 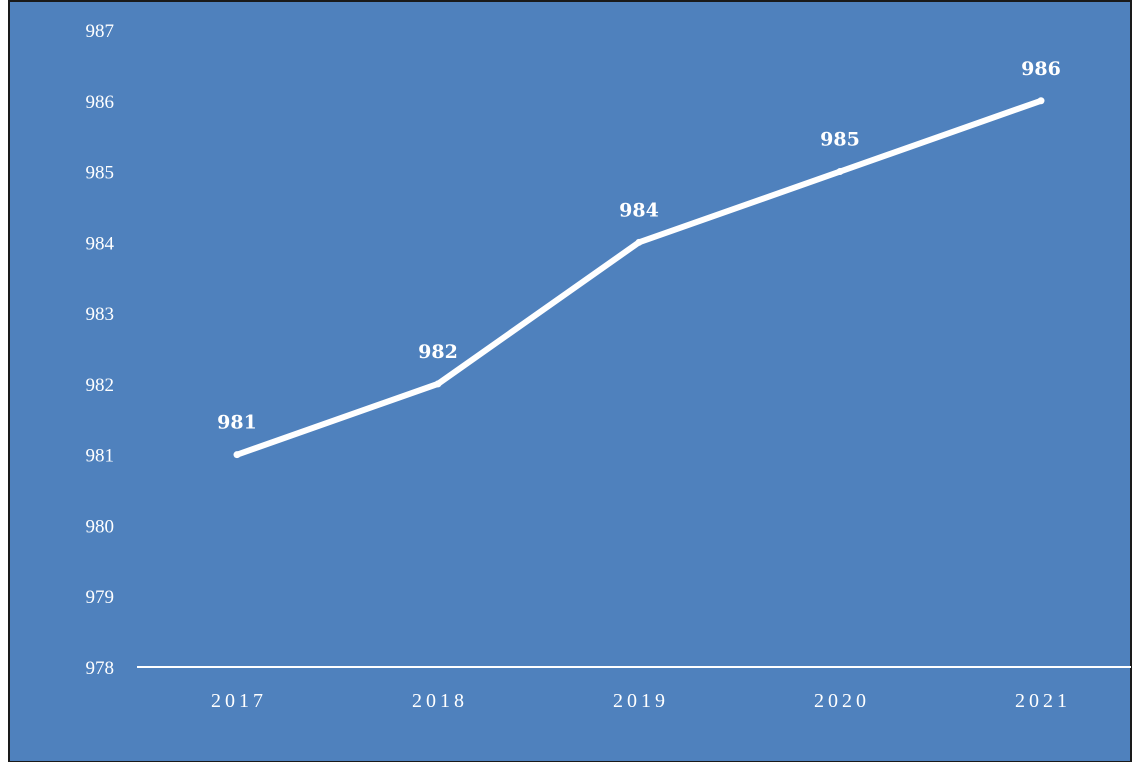 What do you see at coordinates (100, 173) in the screenshot?
I see `y-tick-label: 985` at bounding box center [100, 173].